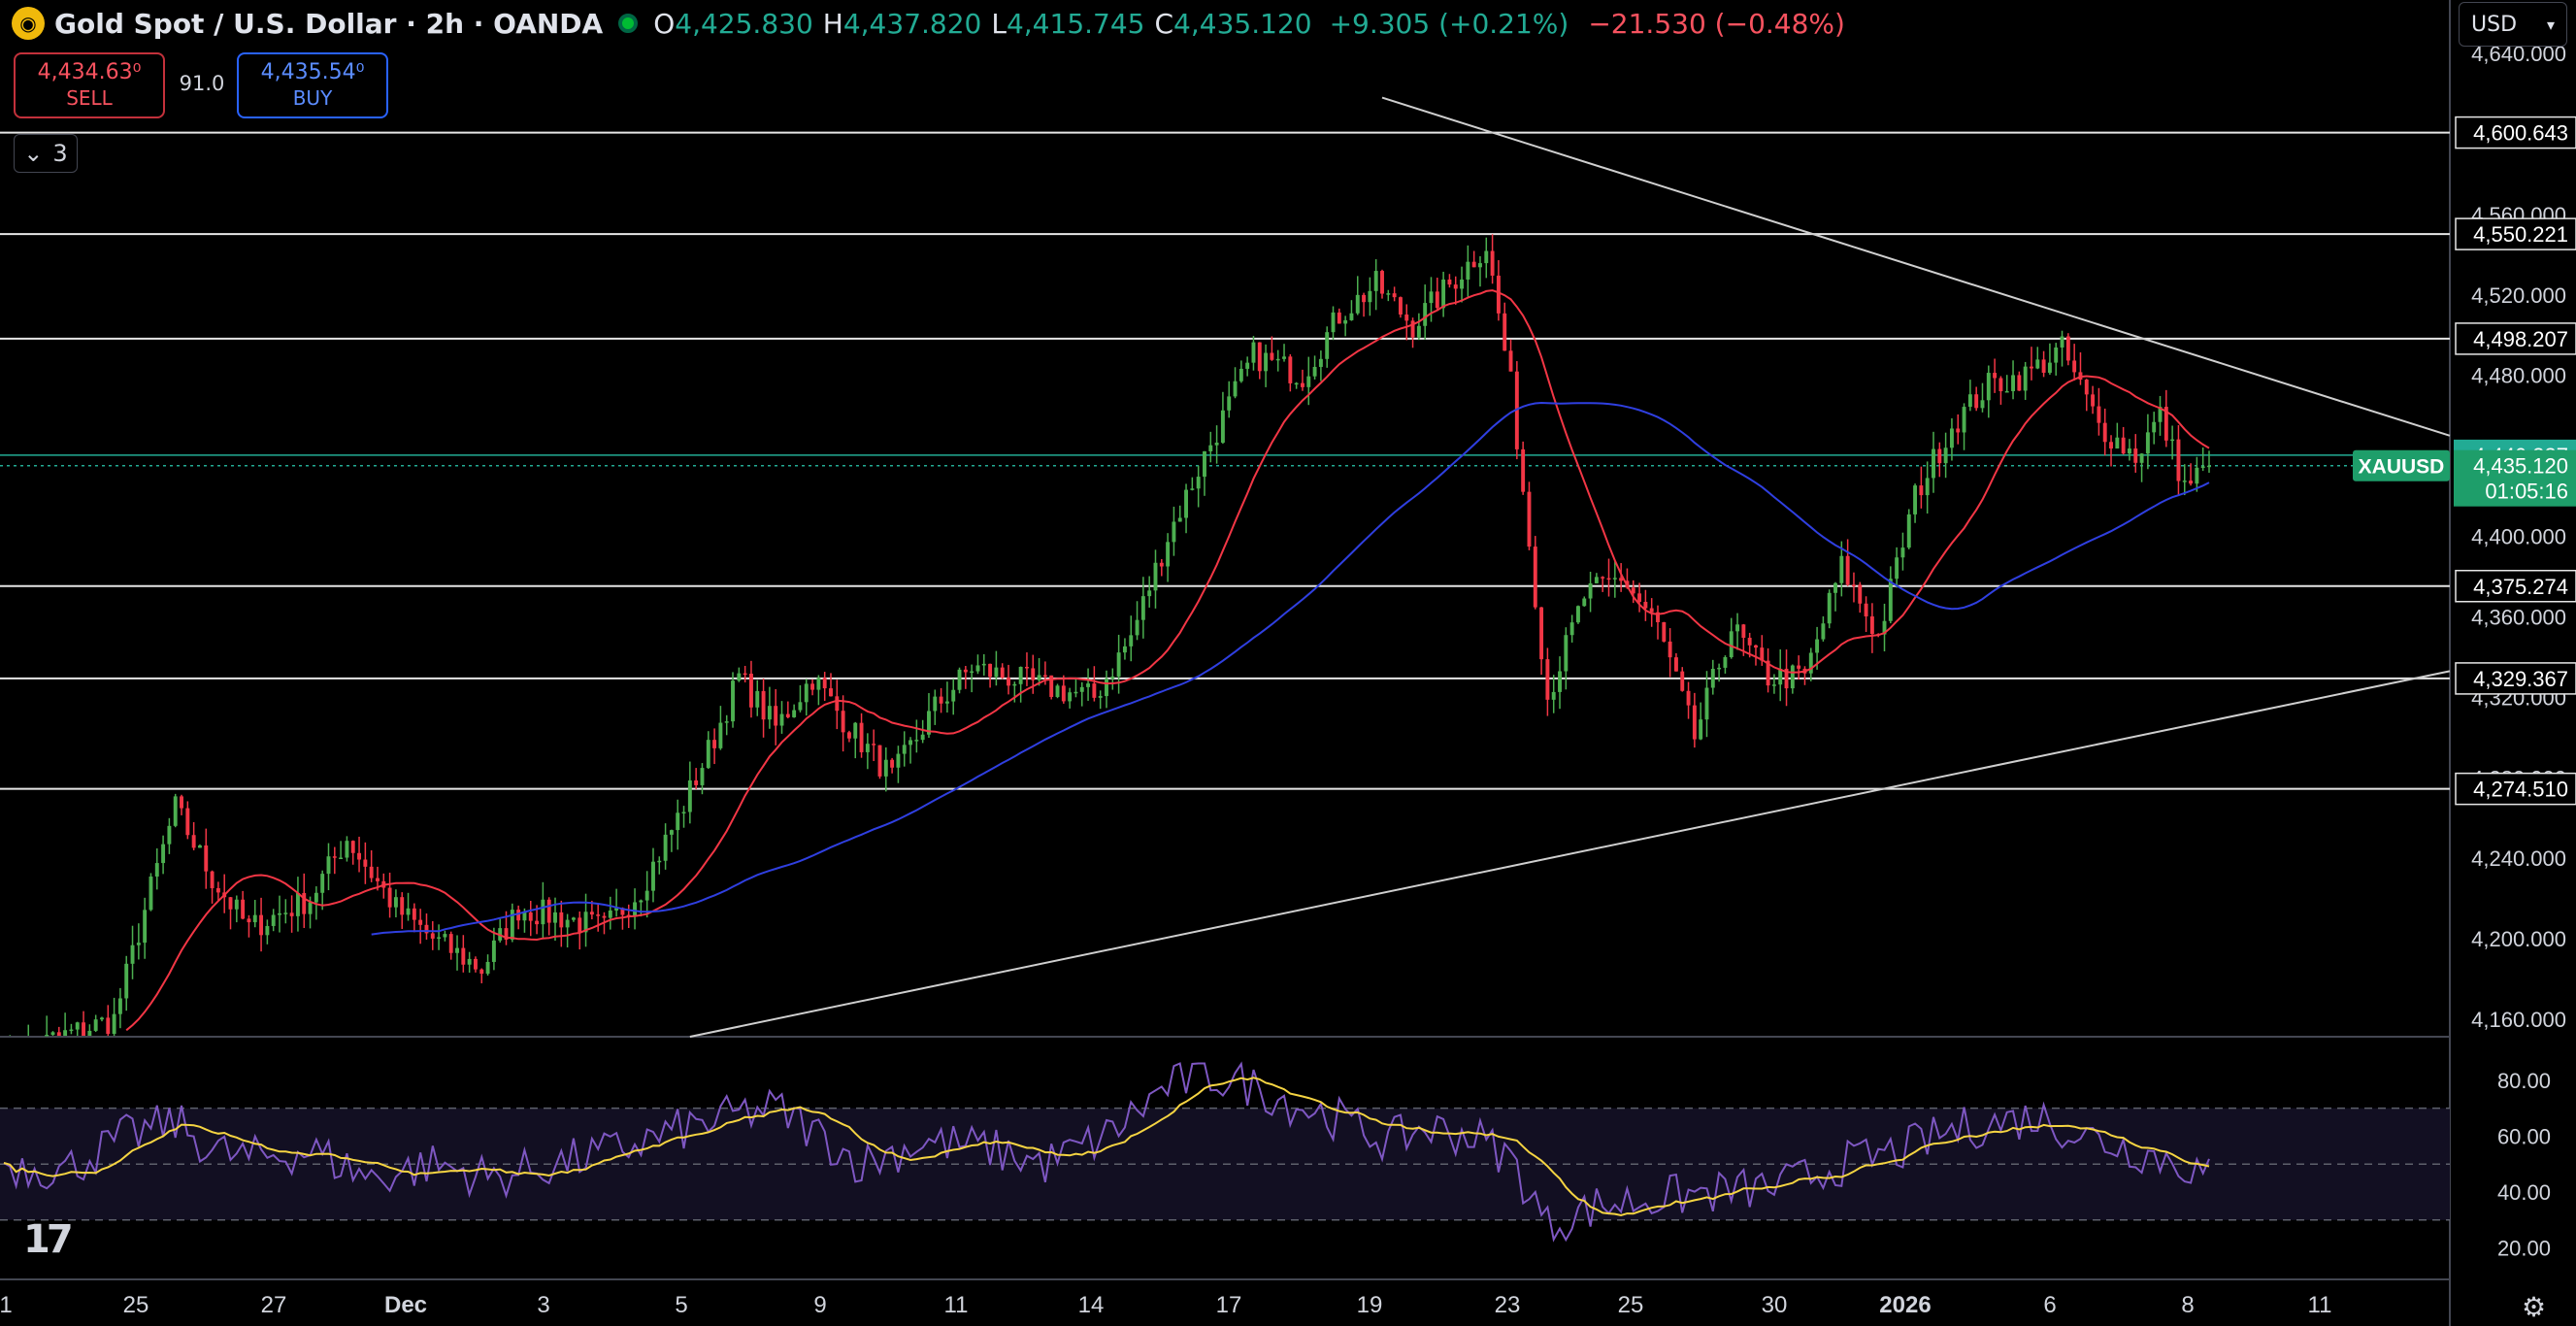 The image size is (2576, 1326). What do you see at coordinates (89, 85) in the screenshot?
I see `sell-button: 4,434.63⁰ SELL` at bounding box center [89, 85].